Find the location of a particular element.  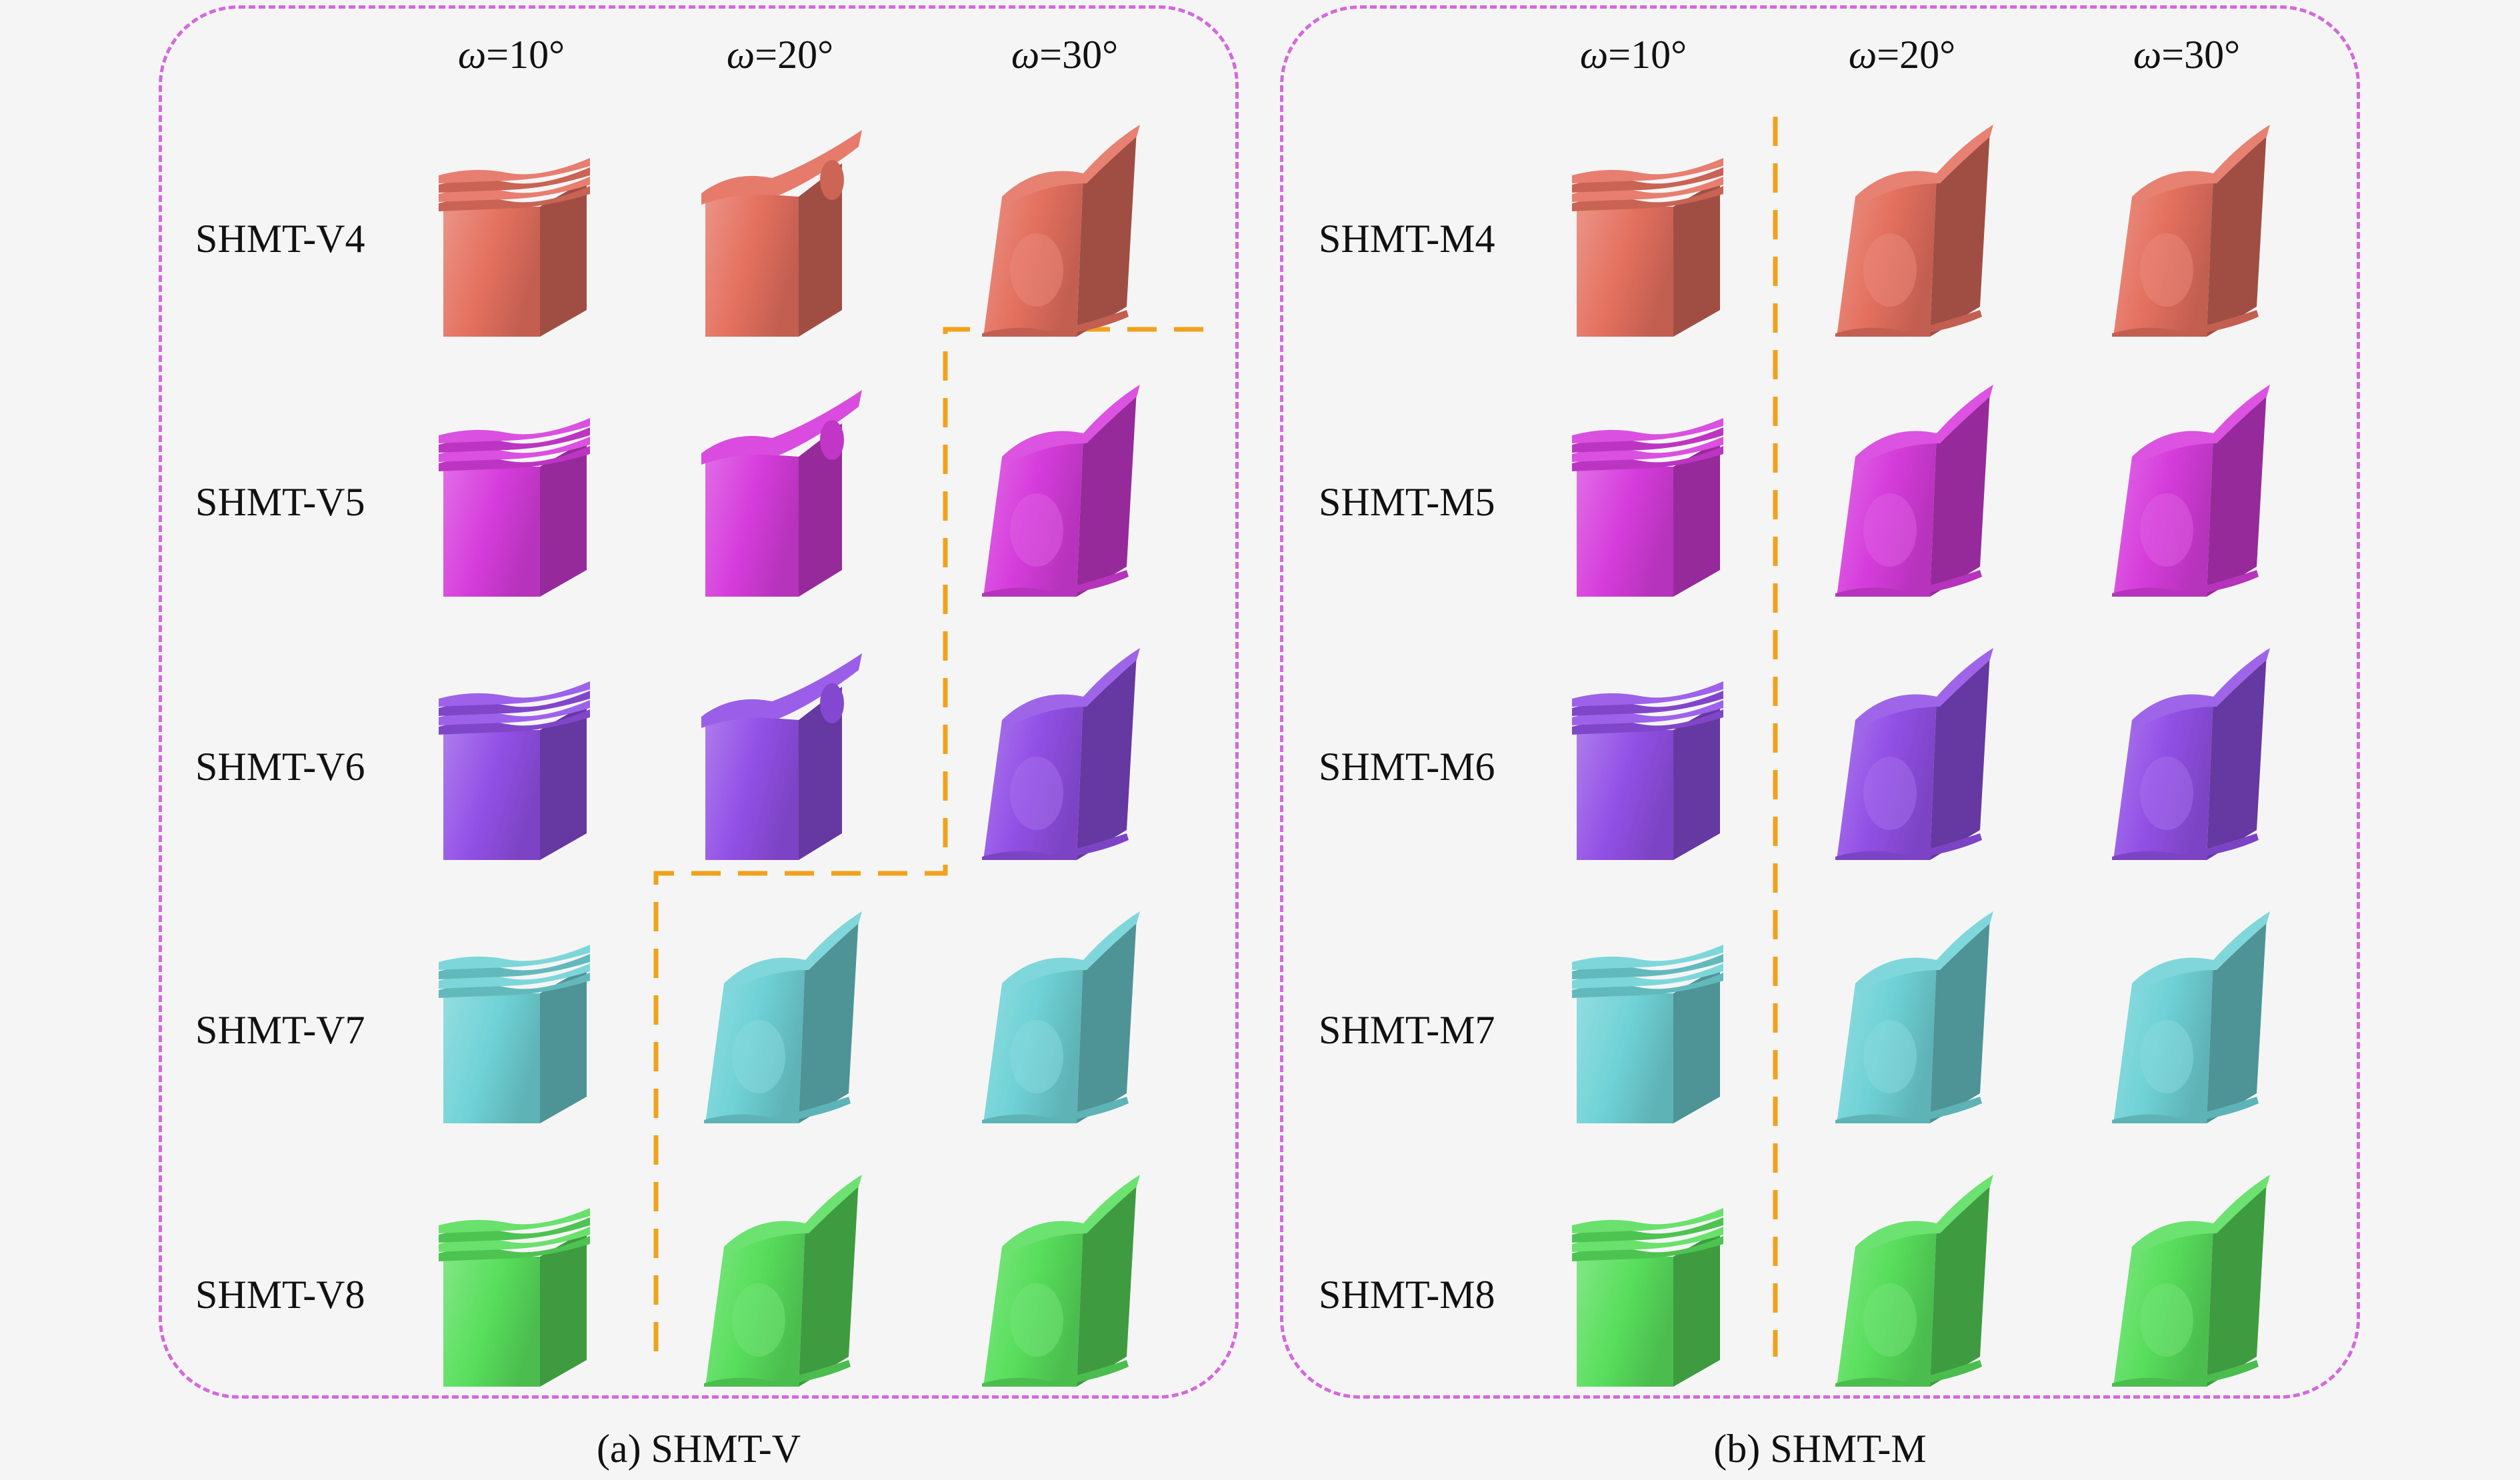

panel-a-caption: (a) SHMT-V is located at coordinates (698, 1449).